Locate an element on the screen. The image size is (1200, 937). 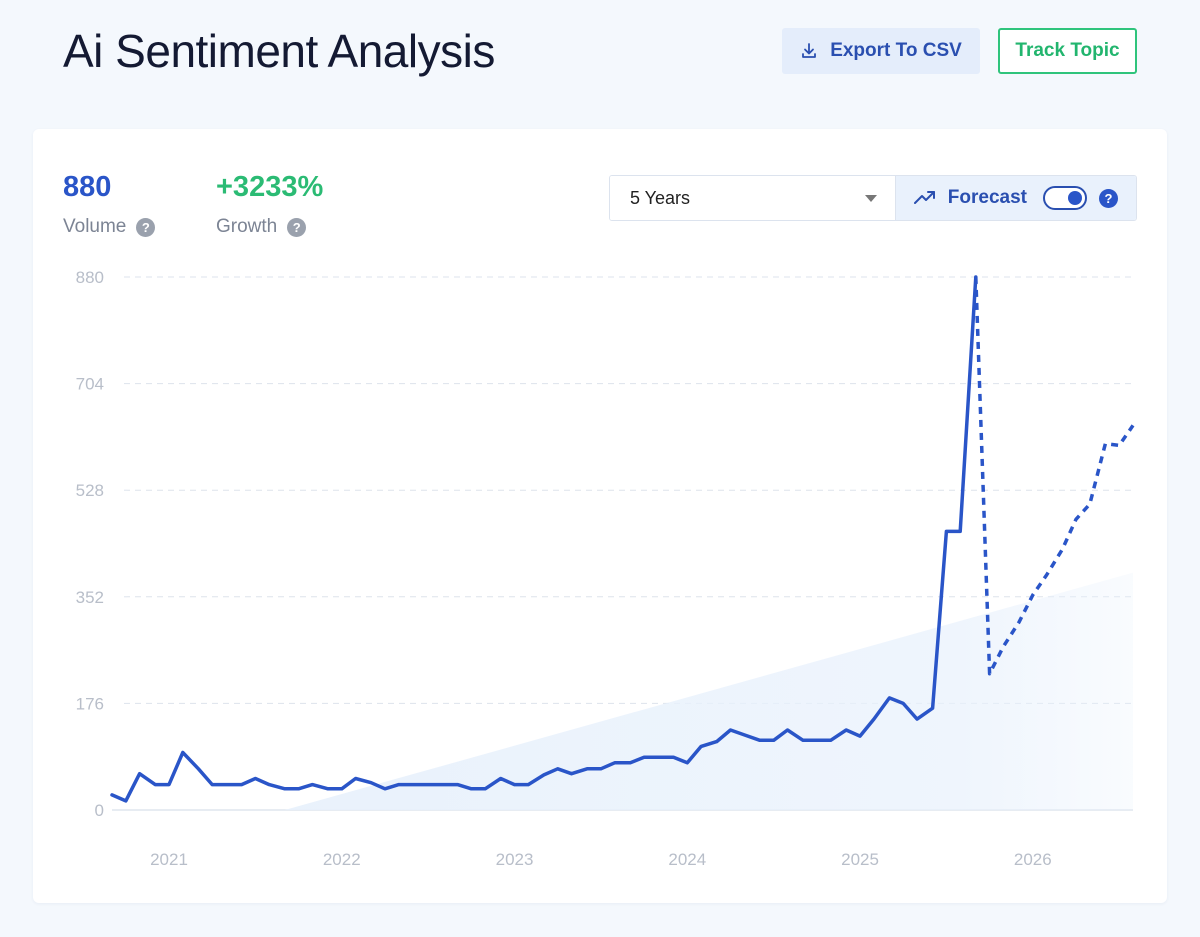
export-csv-label: Export To CSV is located at coordinates (896, 50).